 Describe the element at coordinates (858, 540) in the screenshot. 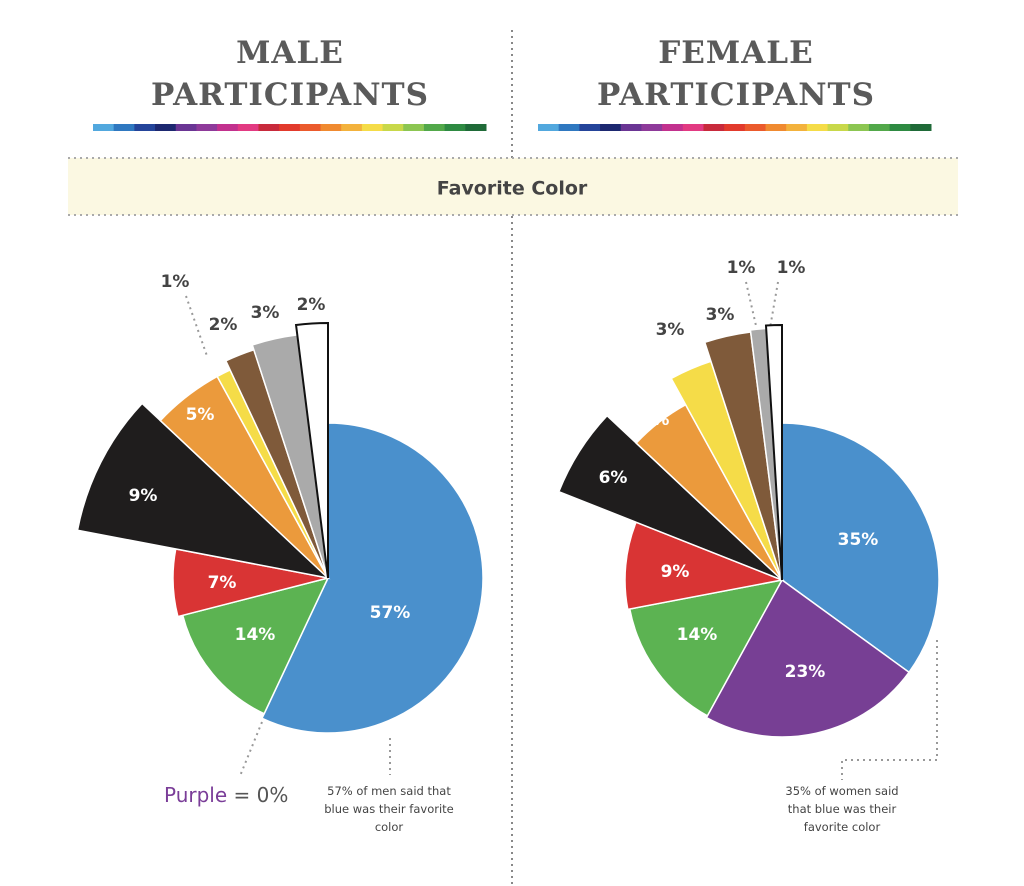

I see `data-label: 35%` at that location.